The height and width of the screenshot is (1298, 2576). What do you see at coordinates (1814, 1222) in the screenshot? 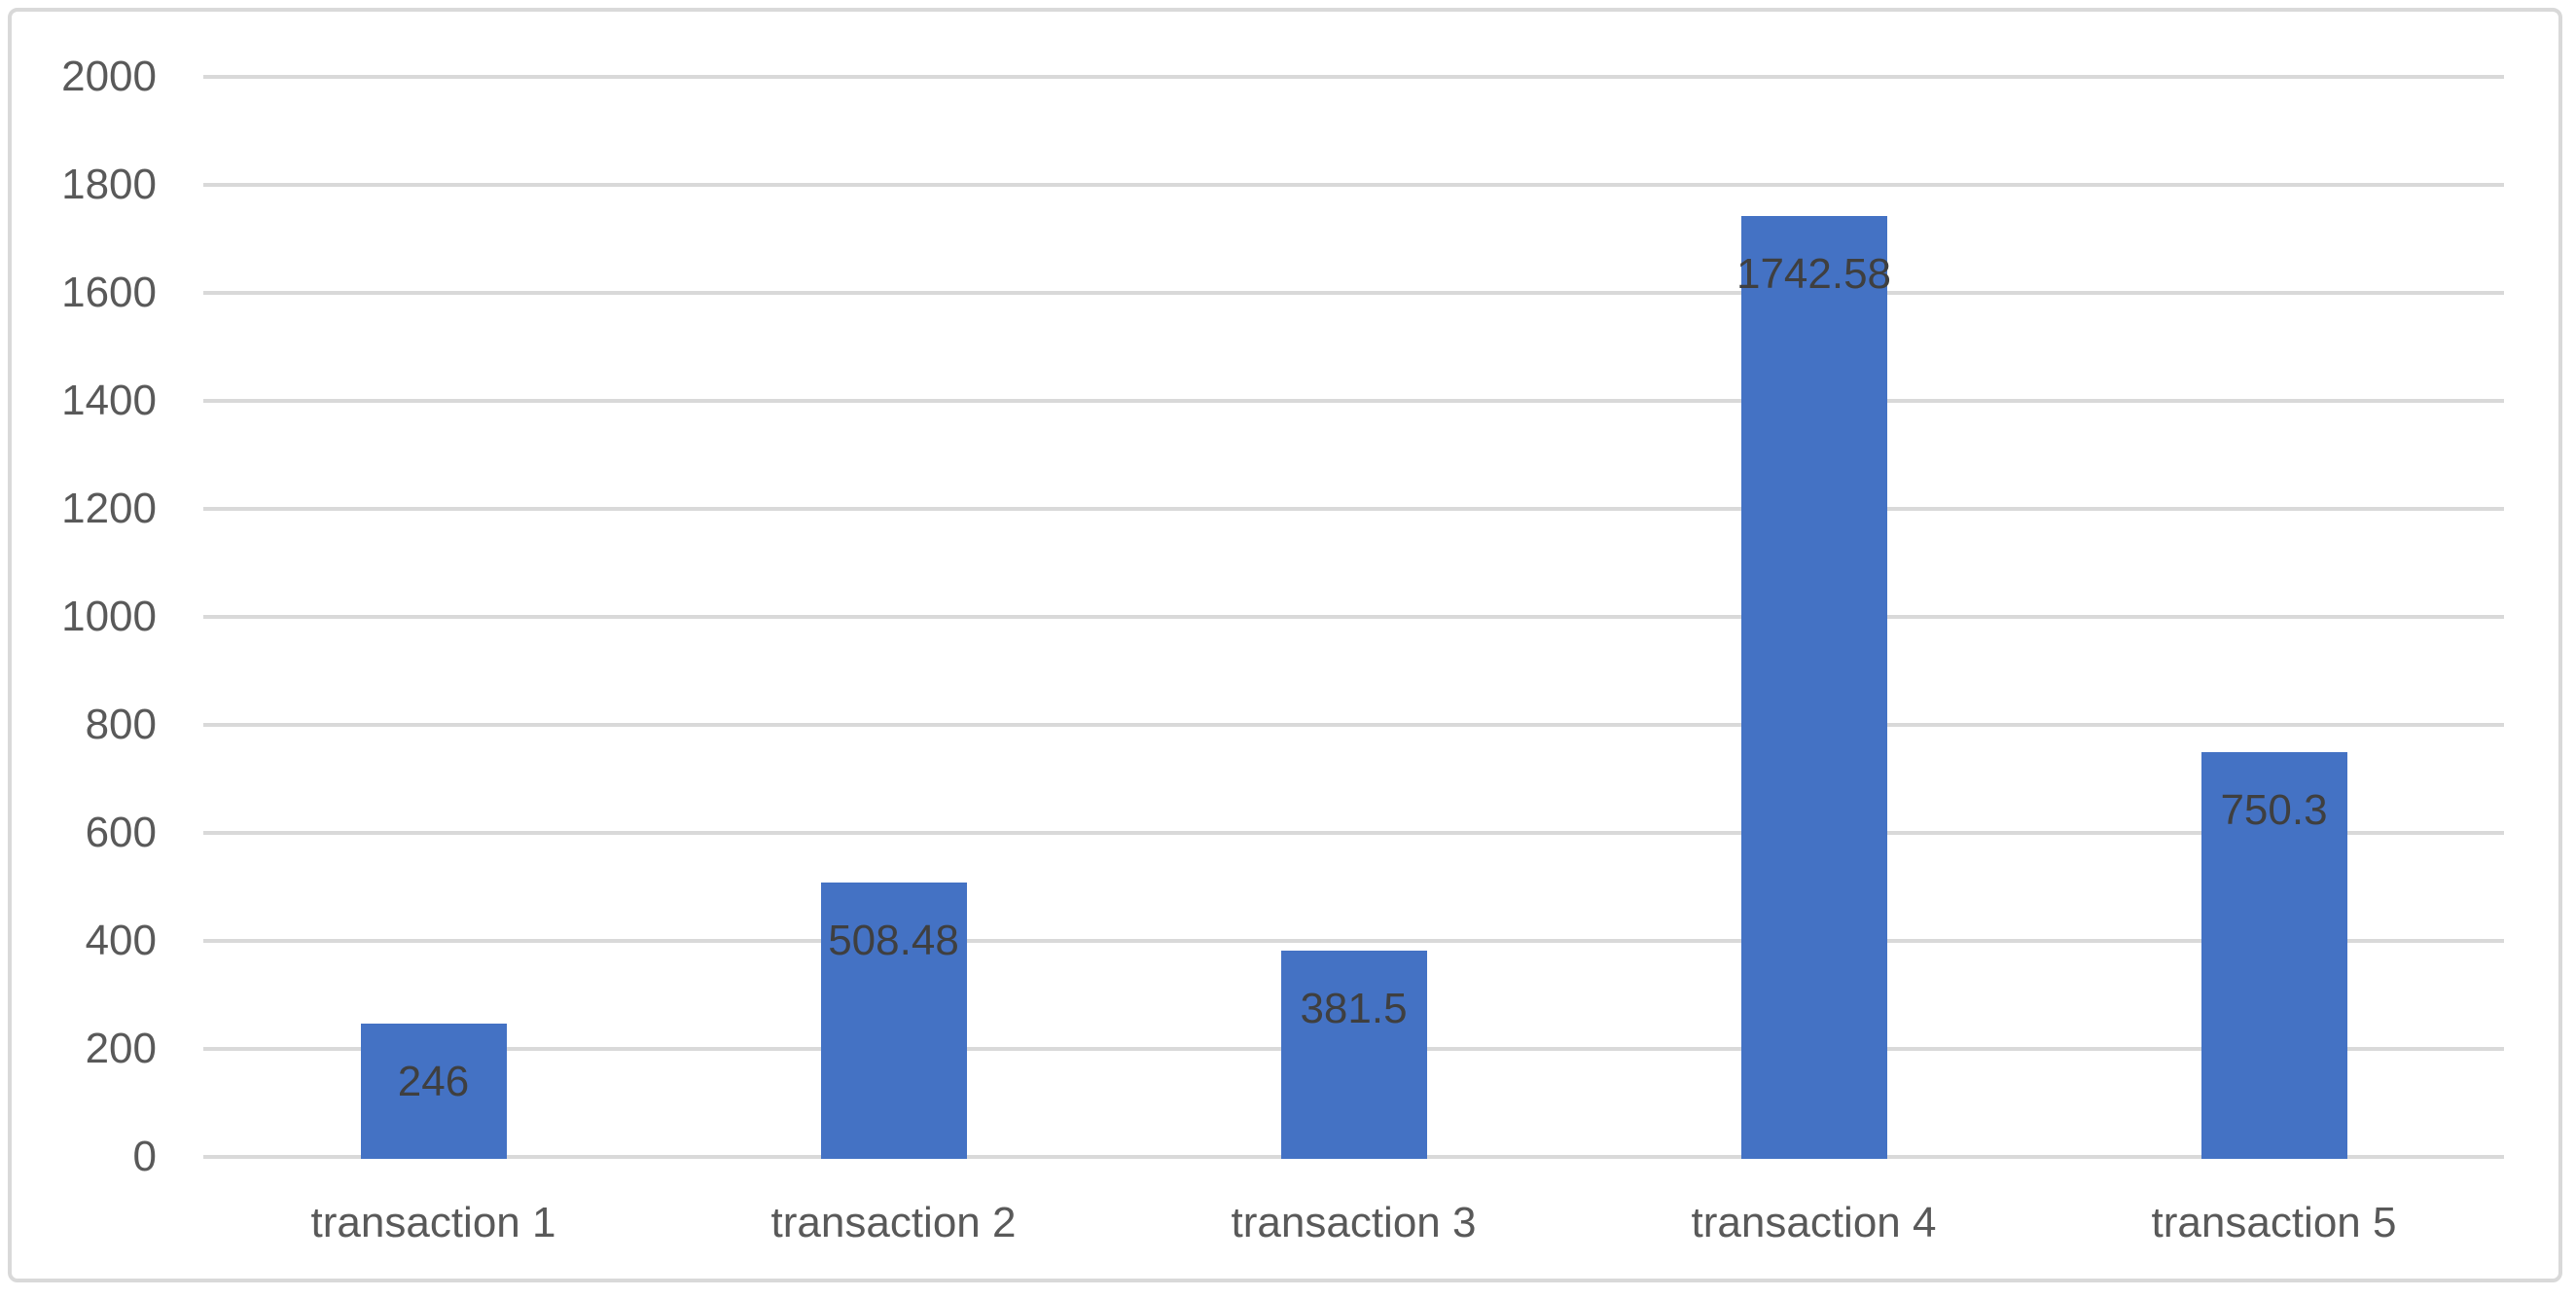
I see `x-axis-category-label: transaction 4` at bounding box center [1814, 1222].